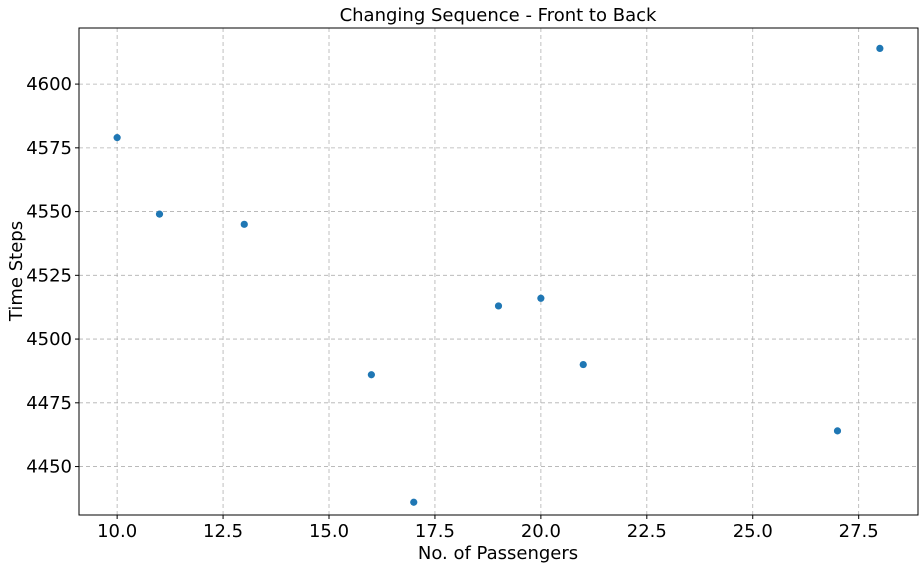 The height and width of the screenshot is (570, 924). I want to click on y-axis-ticks: 4450 4475 4500 4525 4550 4575 4600, so click(52, 276).